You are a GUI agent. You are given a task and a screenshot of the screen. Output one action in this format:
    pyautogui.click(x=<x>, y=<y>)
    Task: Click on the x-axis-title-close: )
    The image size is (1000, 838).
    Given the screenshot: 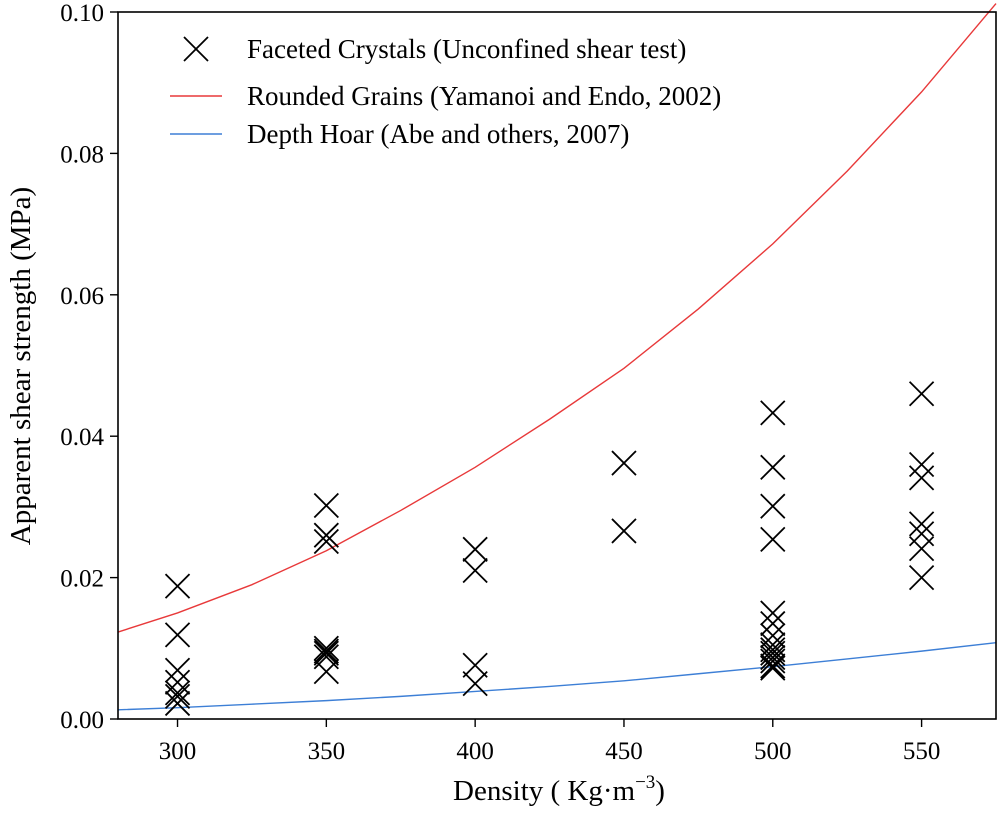 What is the action you would take?
    pyautogui.click(x=660, y=791)
    